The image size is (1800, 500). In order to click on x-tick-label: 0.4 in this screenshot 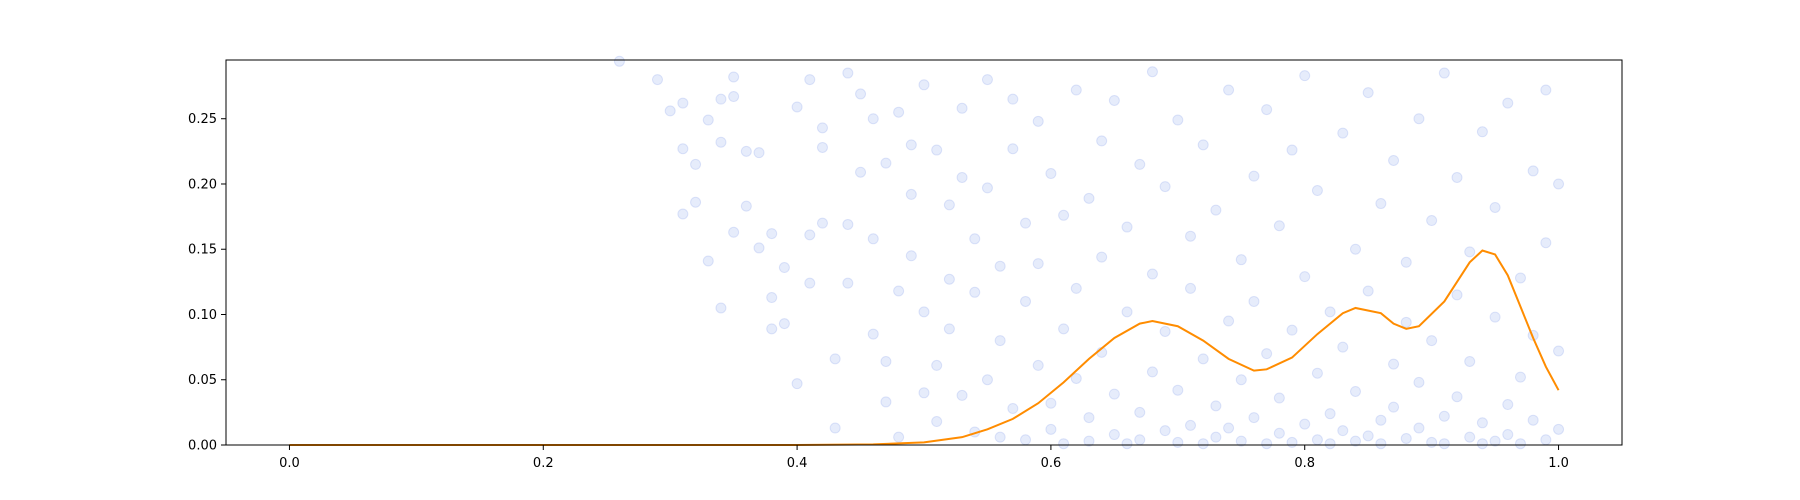, I will do `click(797, 463)`.